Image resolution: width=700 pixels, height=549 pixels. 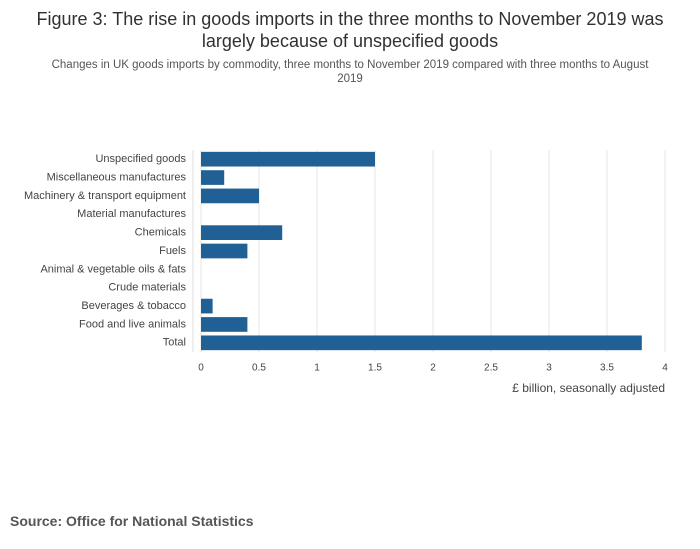 What do you see at coordinates (147, 288) in the screenshot?
I see `y-tick-label: Crude materials` at bounding box center [147, 288].